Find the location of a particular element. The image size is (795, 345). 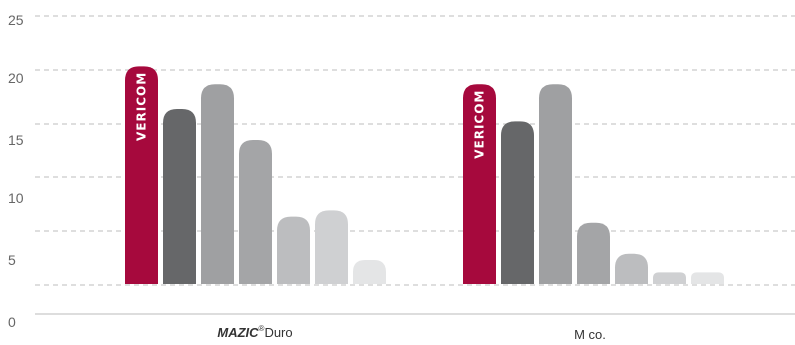

y-tick-label: 10 is located at coordinates (16, 198).